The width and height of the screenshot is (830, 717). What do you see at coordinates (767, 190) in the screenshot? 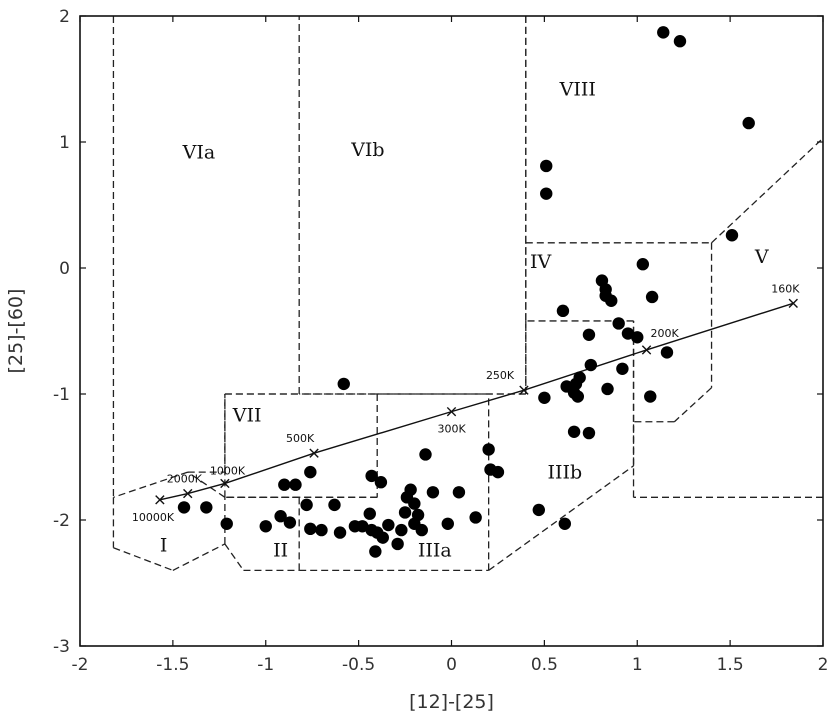
I see `region-boundary-v` at bounding box center [767, 190].